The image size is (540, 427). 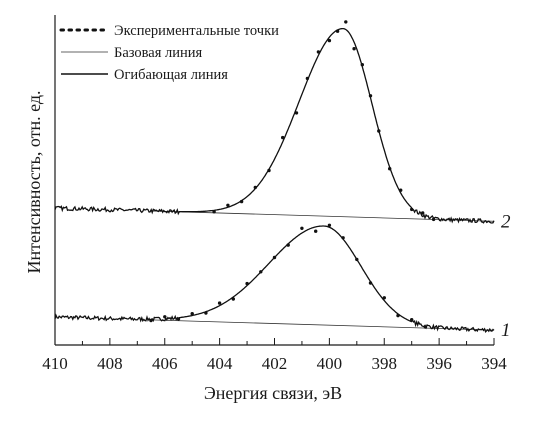 I want to click on x-axis-label: Энергия связи, эВ, so click(x=273, y=393).